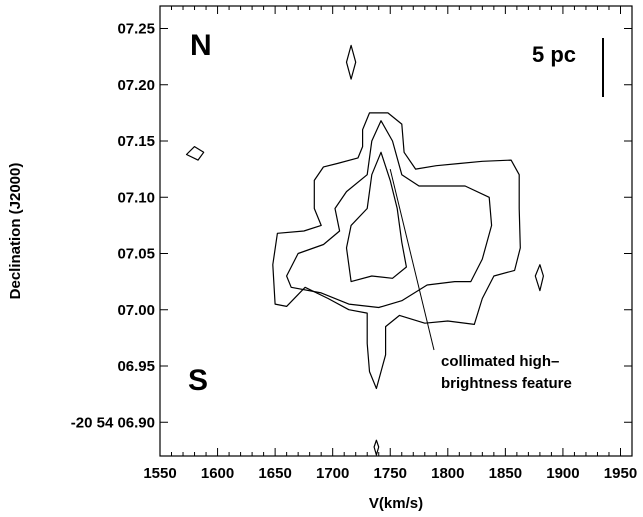 The width and height of the screenshot is (643, 517). I want to click on contour-middle, so click(389, 214).